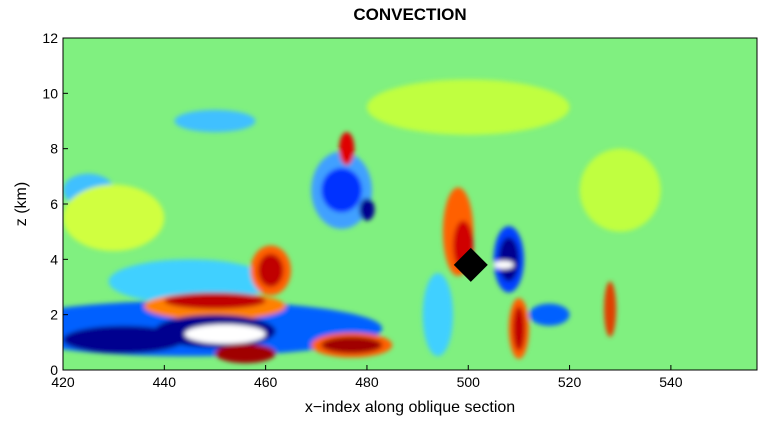 This screenshot has height=423, width=759. Describe the element at coordinates (409, 14) in the screenshot. I see `chart-title: CONVECTION` at that location.